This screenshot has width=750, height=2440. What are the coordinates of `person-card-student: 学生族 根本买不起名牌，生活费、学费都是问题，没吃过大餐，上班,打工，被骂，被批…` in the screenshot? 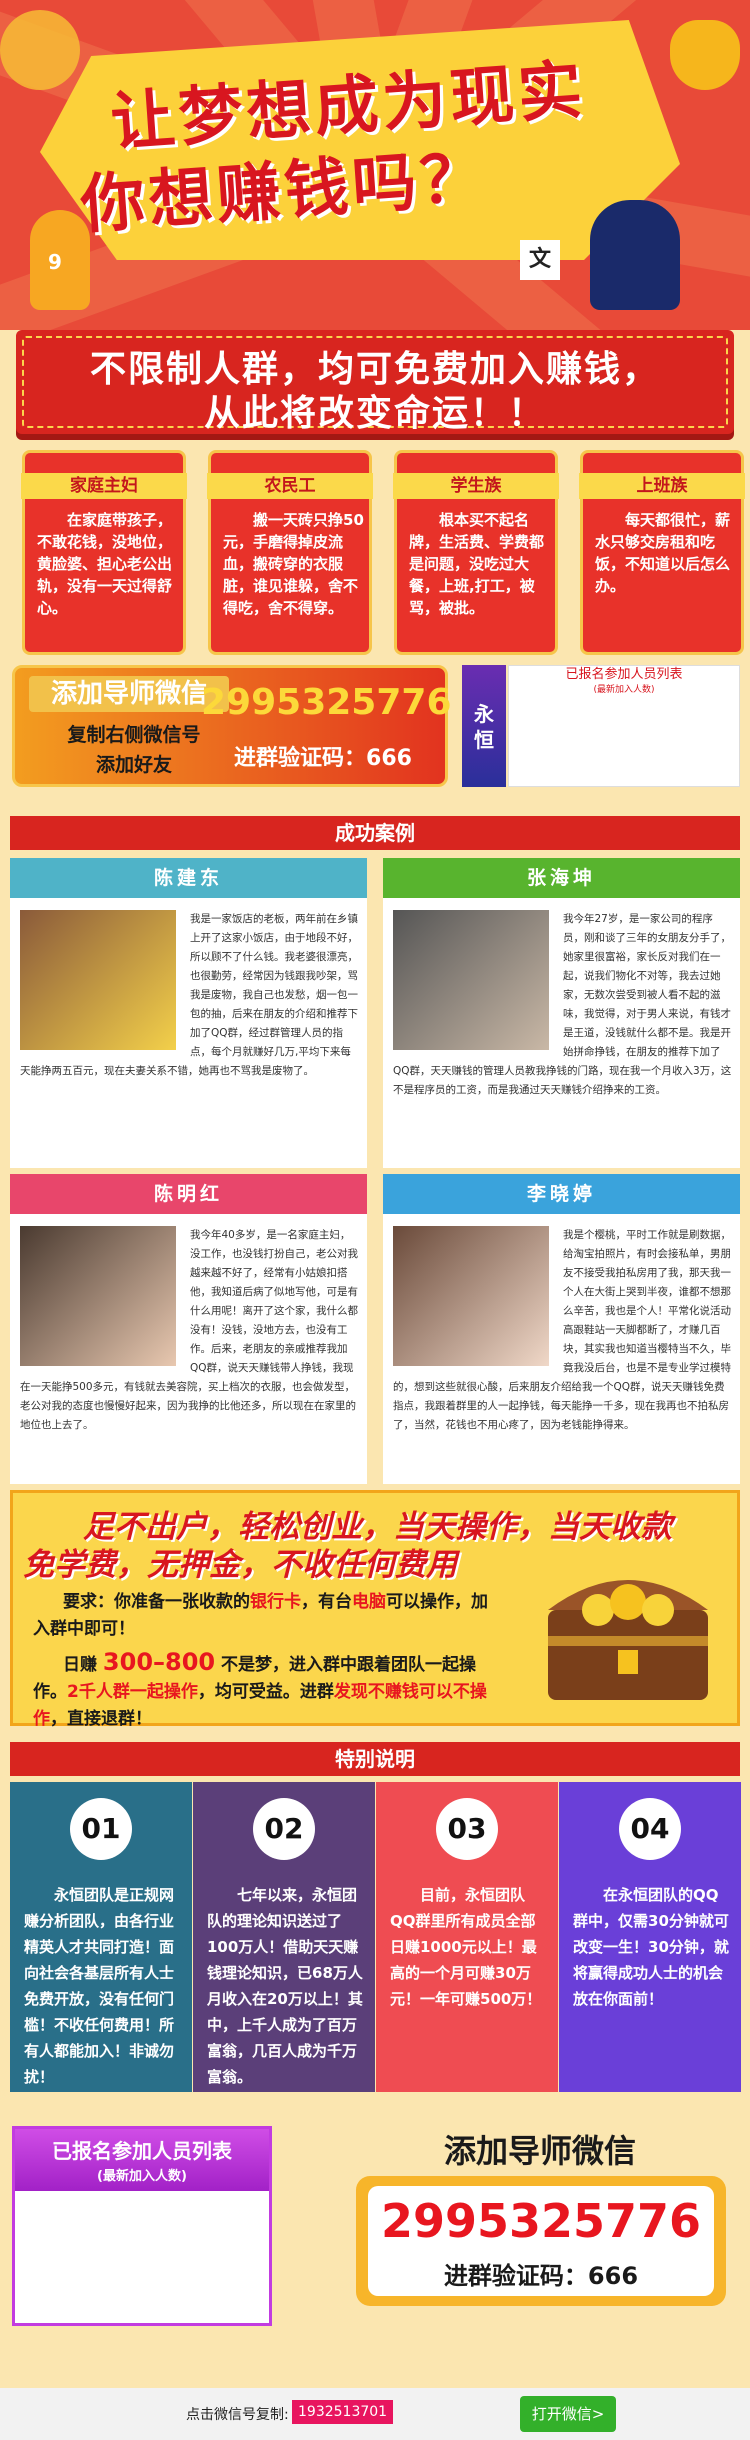 It's located at (476, 552).